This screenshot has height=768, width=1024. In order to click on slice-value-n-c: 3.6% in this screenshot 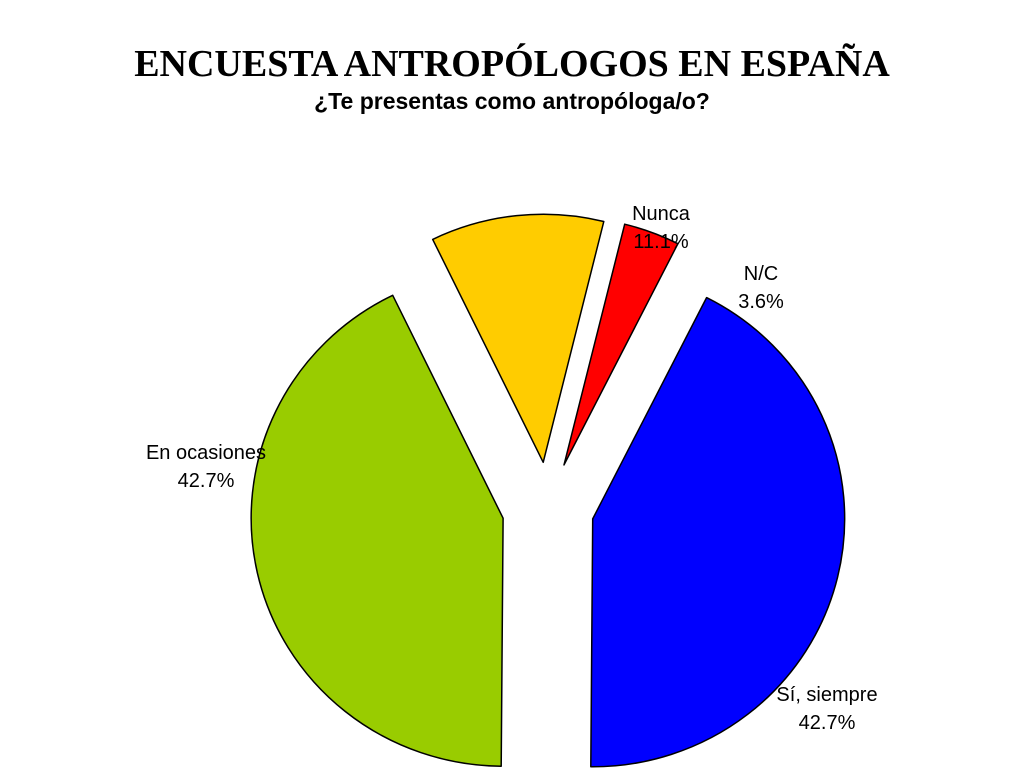, I will do `click(761, 302)`.